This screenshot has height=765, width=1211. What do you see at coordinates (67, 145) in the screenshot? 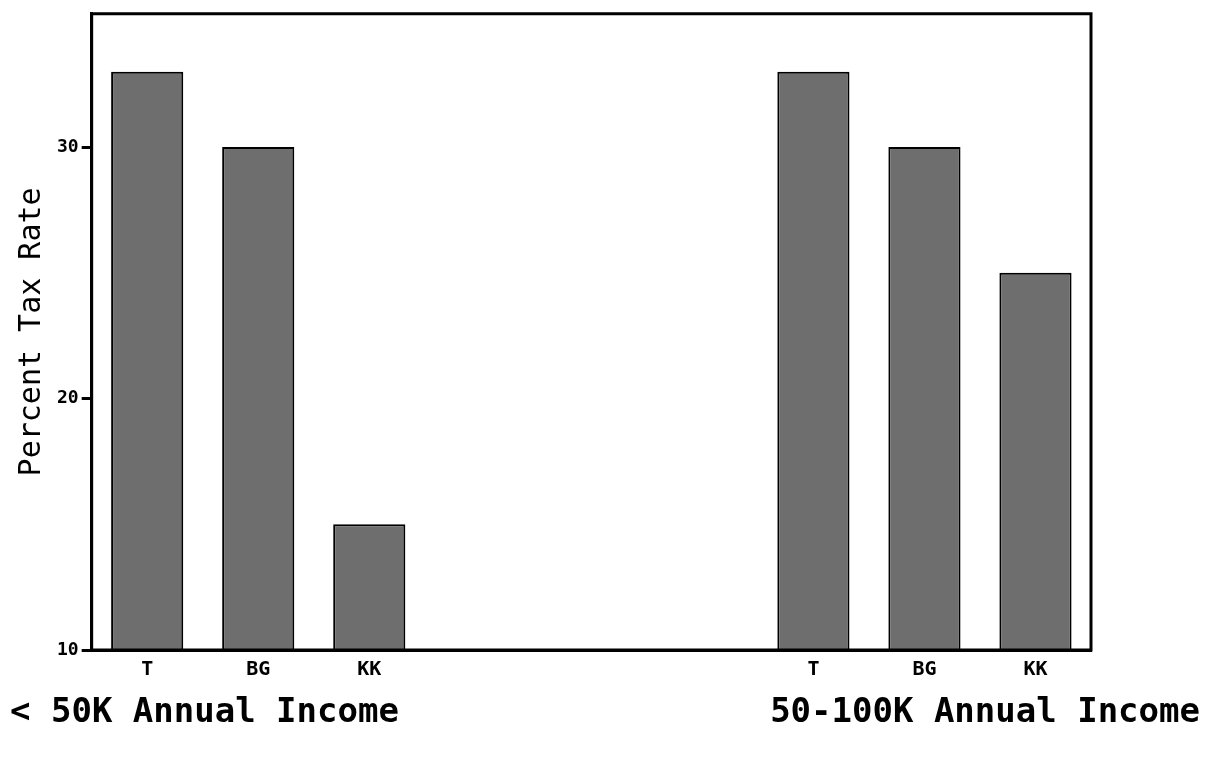
I see `y-tick-label: 30` at bounding box center [67, 145].